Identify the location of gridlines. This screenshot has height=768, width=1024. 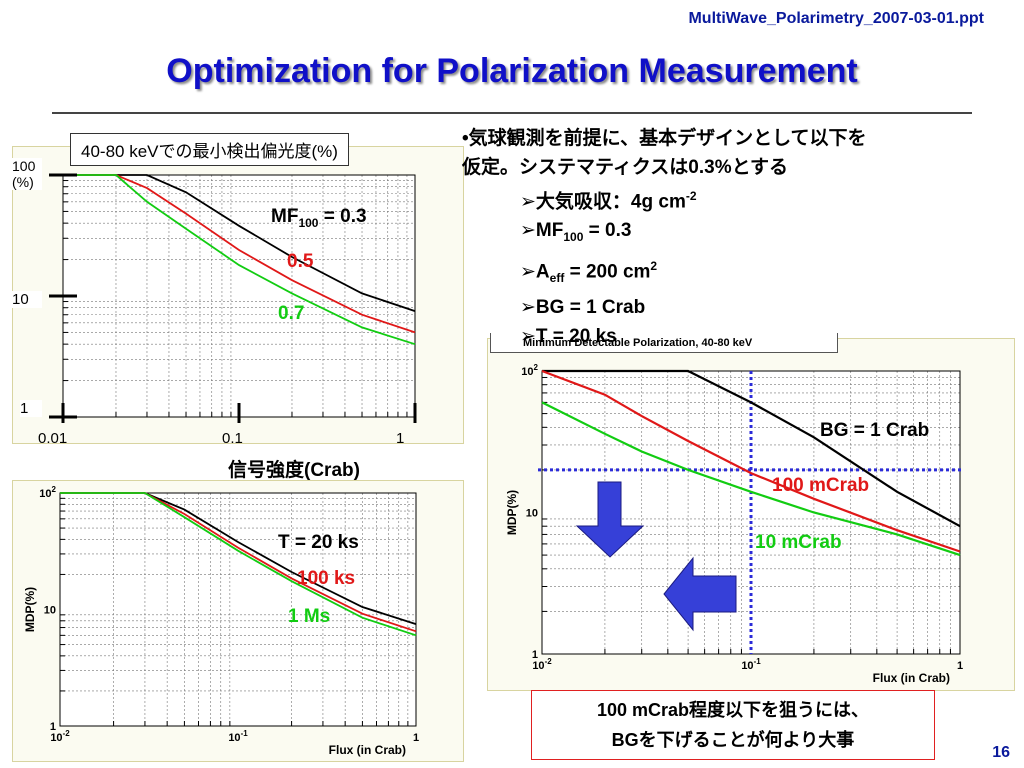
(238, 609).